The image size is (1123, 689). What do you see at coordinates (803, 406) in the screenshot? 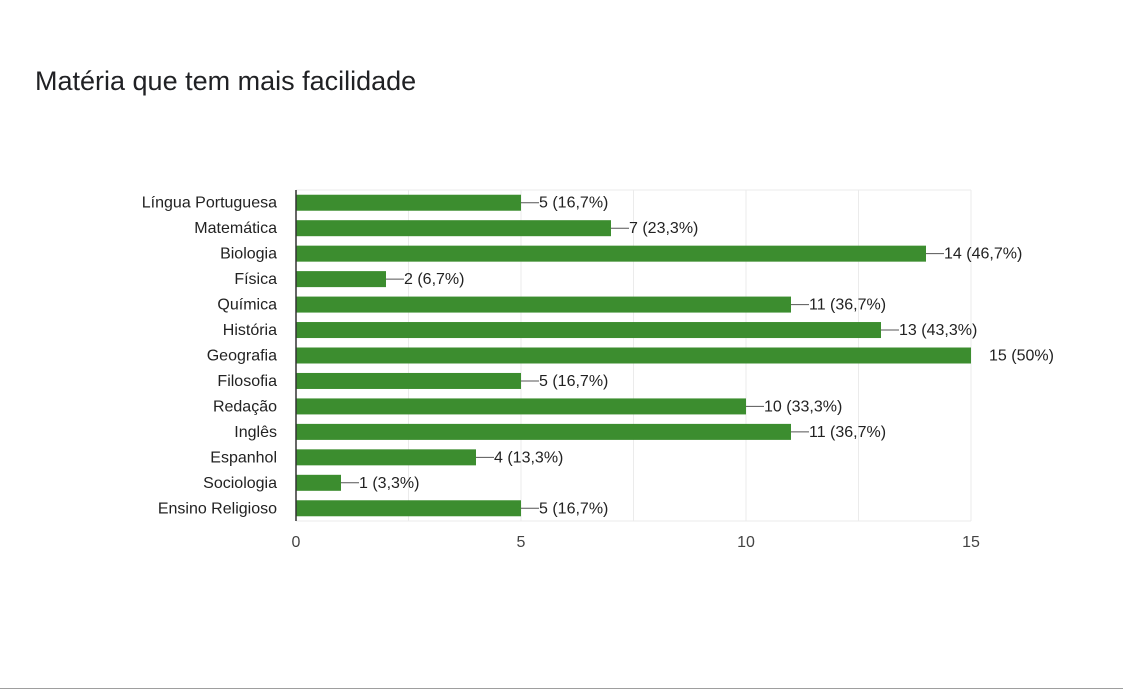
I see `data-label: 10 (33,3%)` at bounding box center [803, 406].